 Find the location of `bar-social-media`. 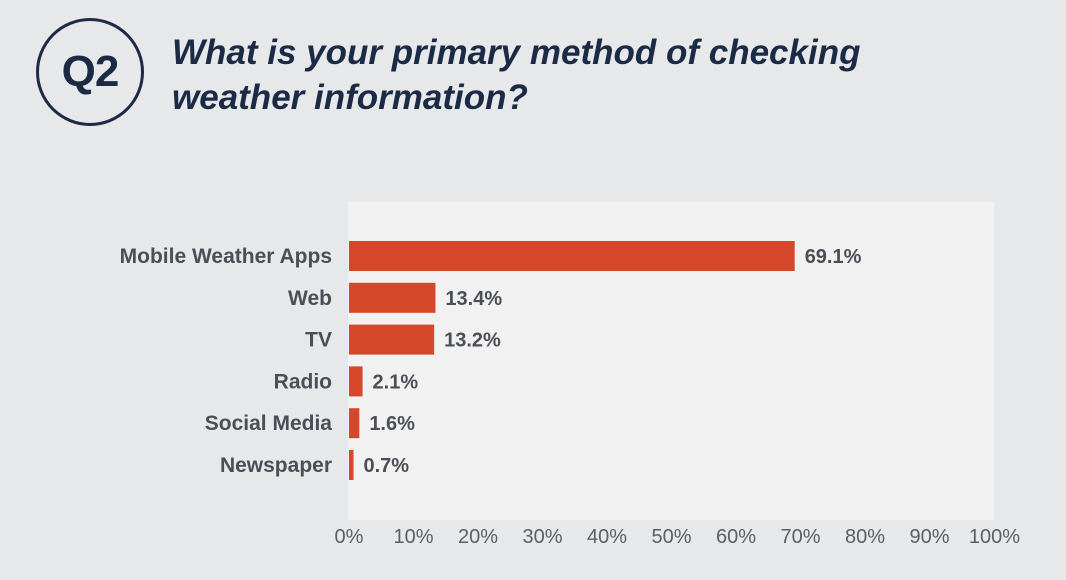

bar-social-media is located at coordinates (354, 423).